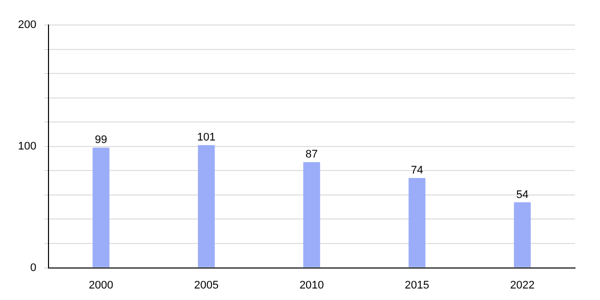  Describe the element at coordinates (33, 268) in the screenshot. I see `y-tick-label: 0` at that location.